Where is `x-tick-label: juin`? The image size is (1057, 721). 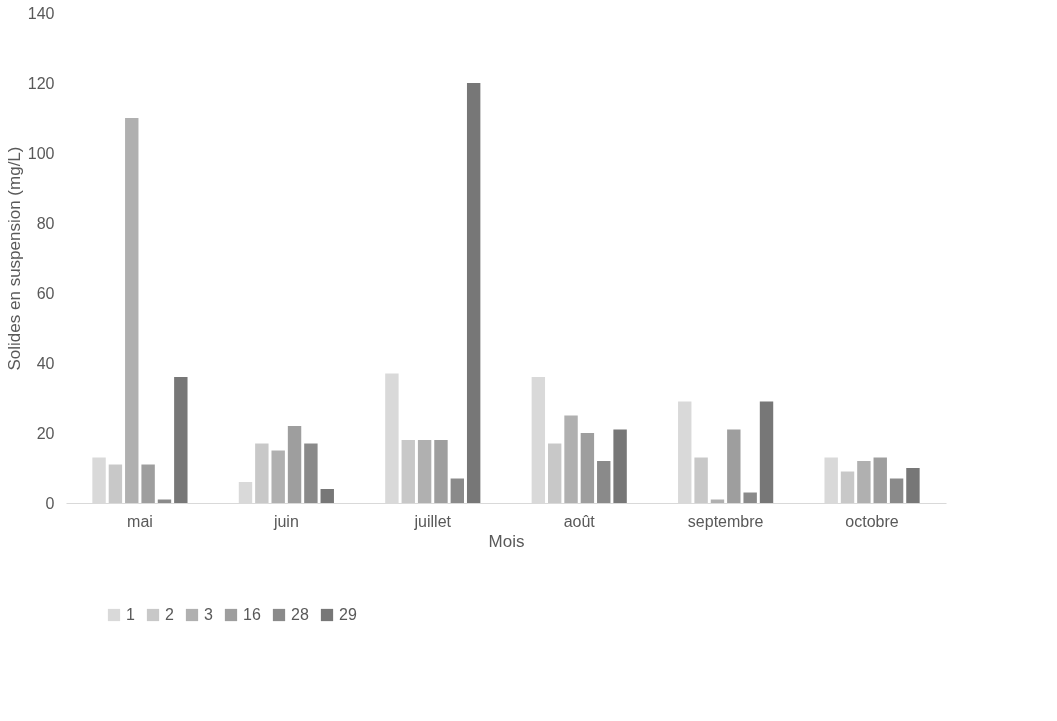 x-tick-label: juin is located at coordinates (285, 521).